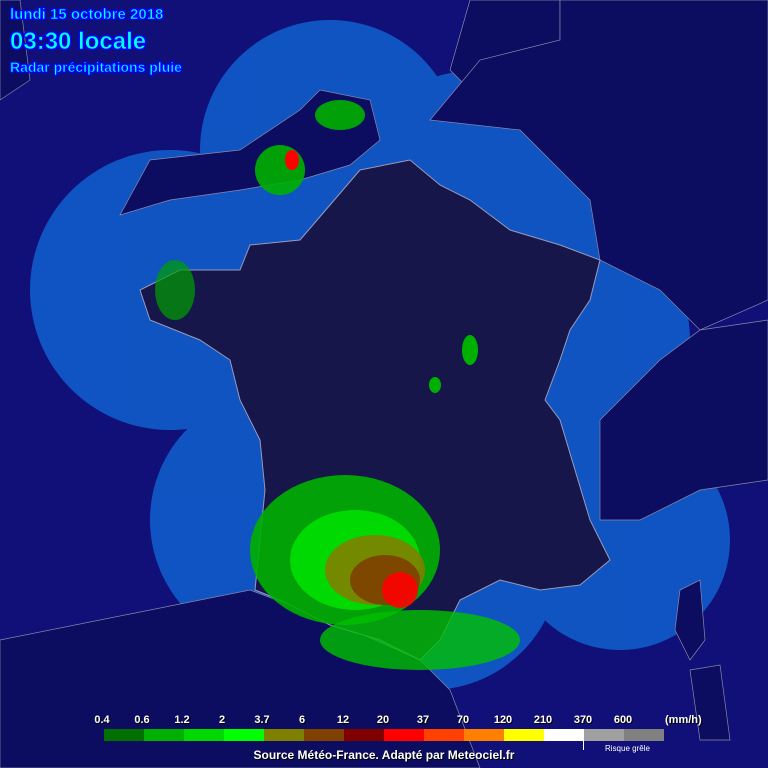 The image size is (768, 768). I want to click on legend-tick: 20, so click(383, 720).